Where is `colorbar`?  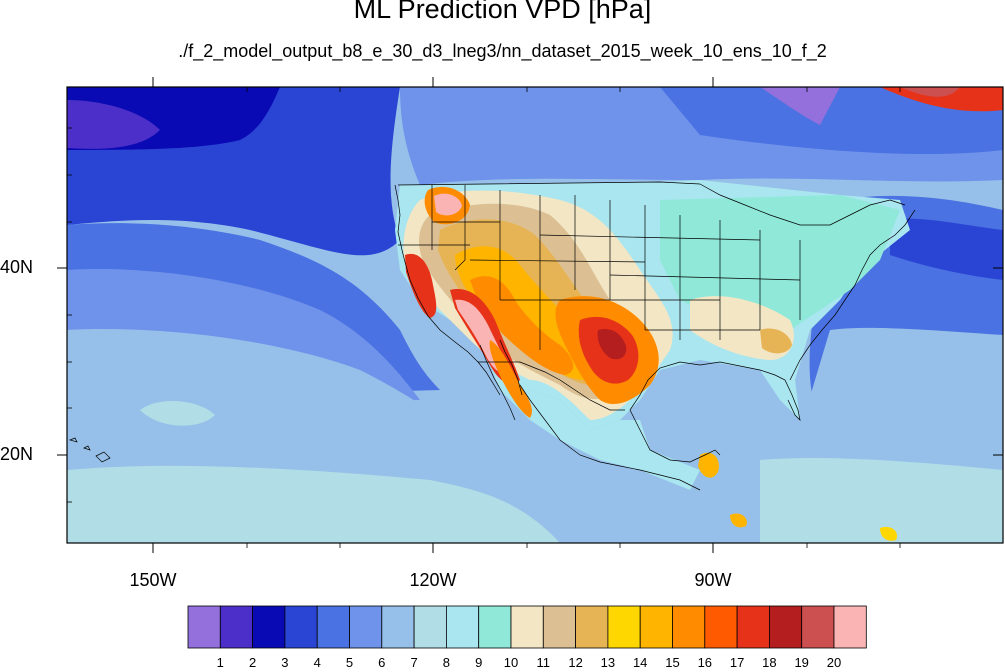
colorbar is located at coordinates (527, 627).